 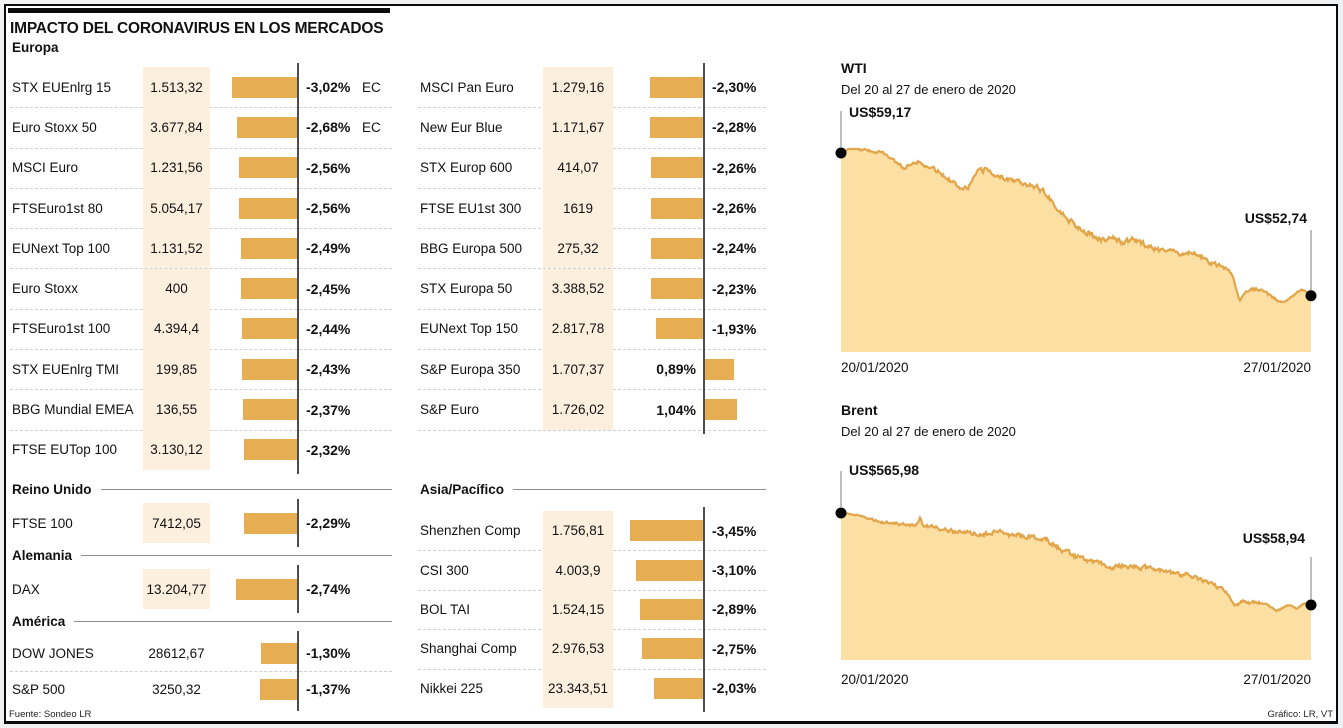 What do you see at coordinates (578, 127) in the screenshot?
I see `index-value: 1.171,67` at bounding box center [578, 127].